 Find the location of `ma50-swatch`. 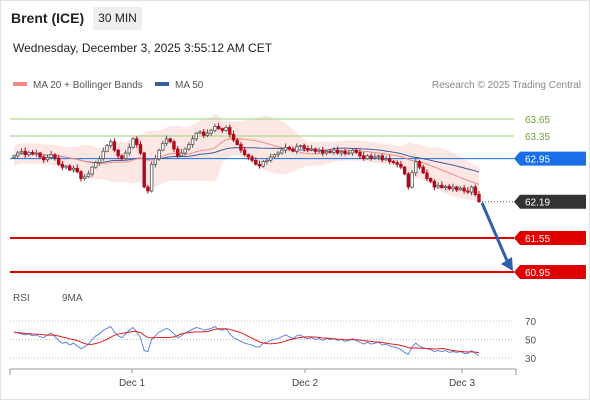

ma50-swatch is located at coordinates (162, 84).